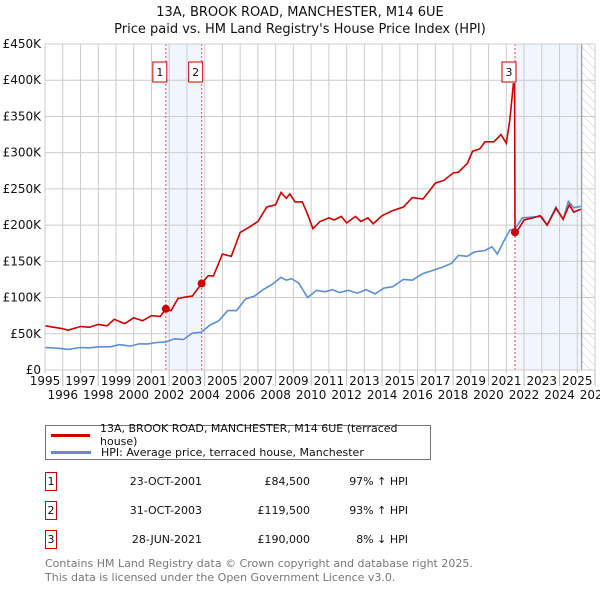  Describe the element at coordinates (378, 510) in the screenshot. I see `sale-hpi-diff: 93% ↑ HPI` at that location.